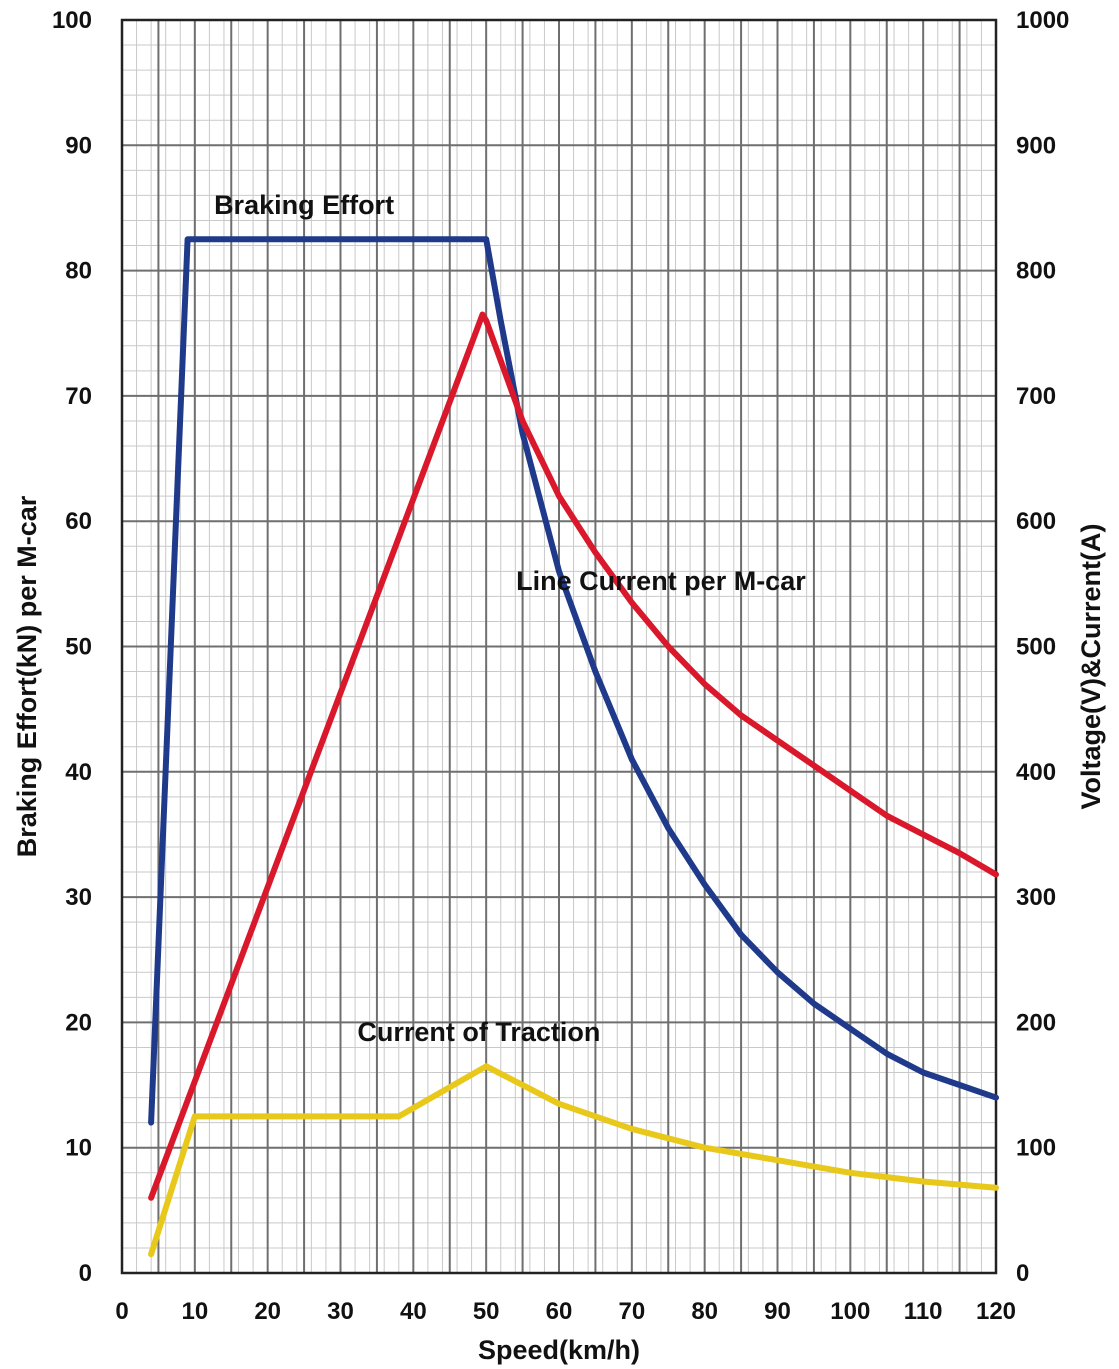 Image resolution: width=1119 pixels, height=1369 pixels. What do you see at coordinates (1036, 897) in the screenshot?
I see `right-y-tick-label: 300` at bounding box center [1036, 897].